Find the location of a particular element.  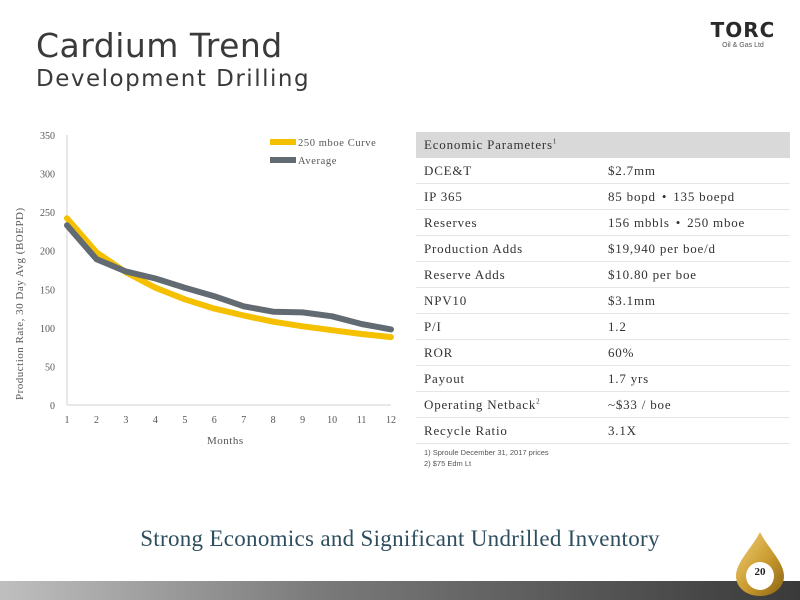

table-row: DCE&T $2.7mm is located at coordinates (603, 171).